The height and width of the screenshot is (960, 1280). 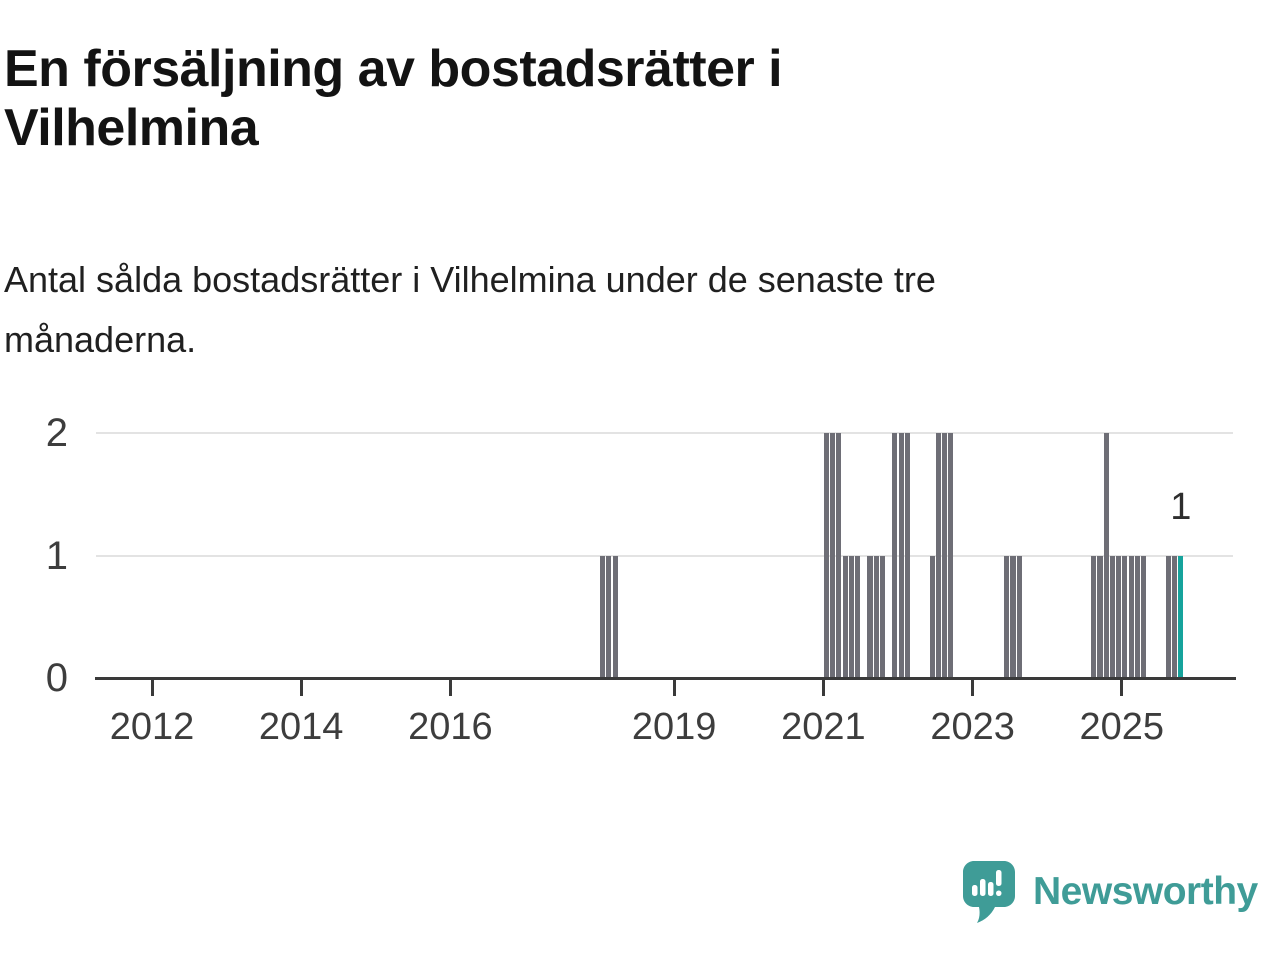 I want to click on x-axis-label-2012: 2012, so click(x=152, y=727).